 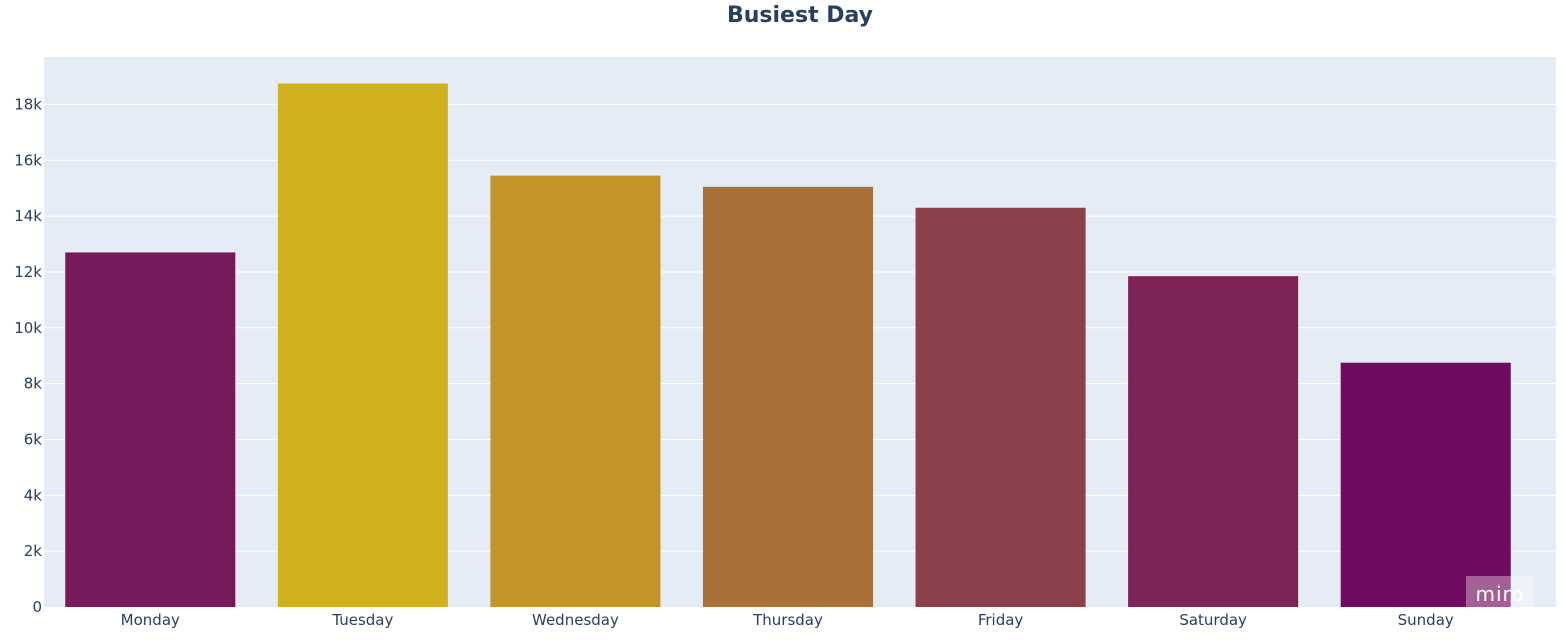 What do you see at coordinates (1213, 441) in the screenshot?
I see `bar-saturday` at bounding box center [1213, 441].